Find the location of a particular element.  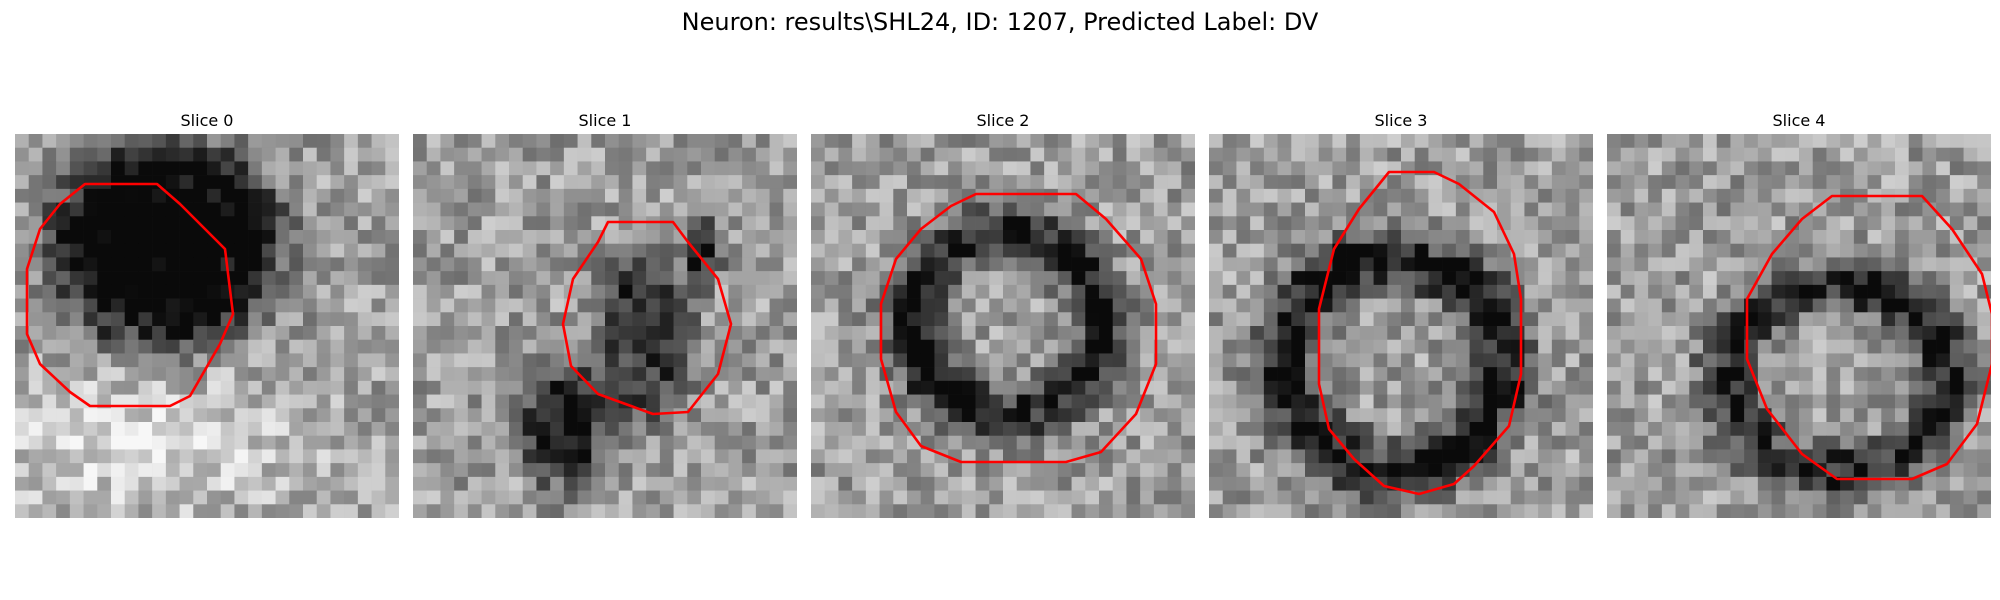

slice-title-2: Slice 2 is located at coordinates (1003, 120).